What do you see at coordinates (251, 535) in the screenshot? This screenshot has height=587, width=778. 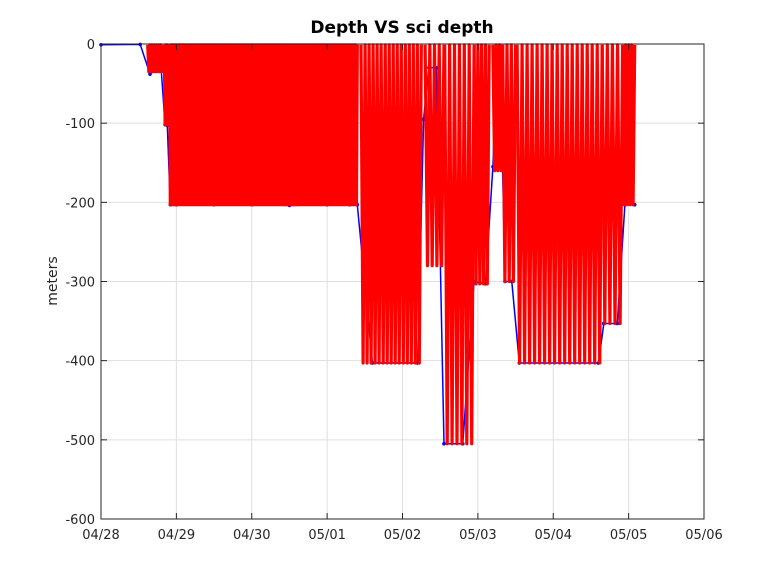 I see `x-tick-label: 04/30` at bounding box center [251, 535].